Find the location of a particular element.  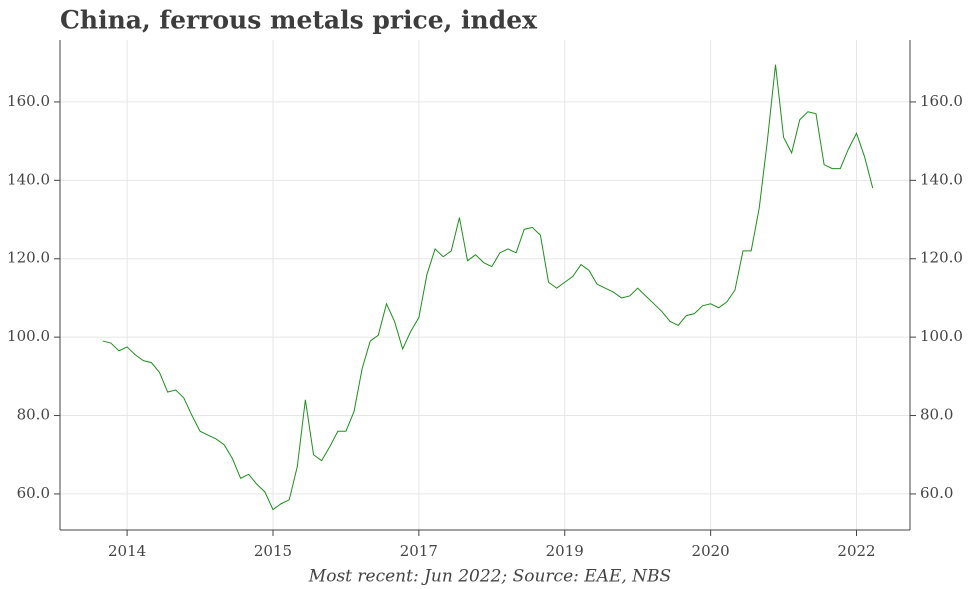

y-tick-label: 80.0 is located at coordinates (33, 415).